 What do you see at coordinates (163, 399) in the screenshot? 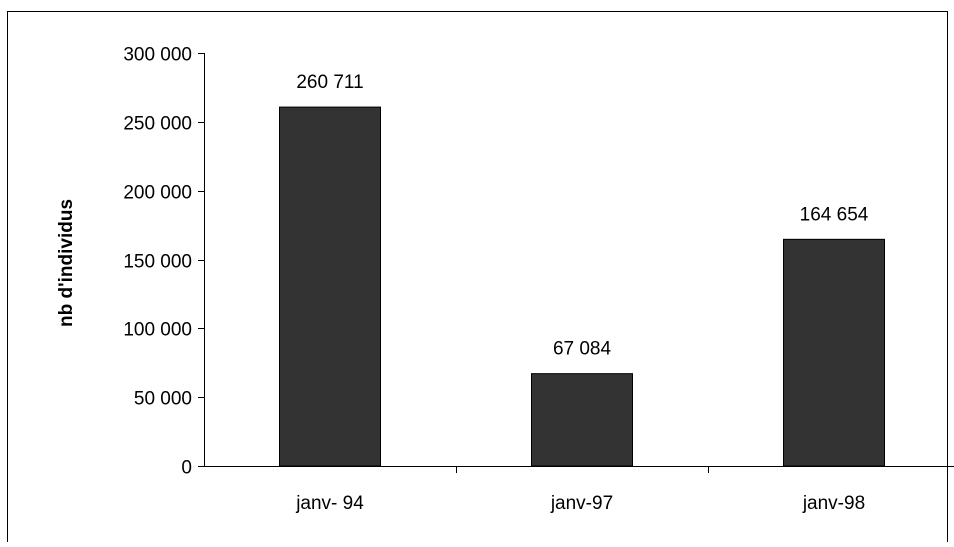
I see `y-tick-label: 50 000` at bounding box center [163, 399].